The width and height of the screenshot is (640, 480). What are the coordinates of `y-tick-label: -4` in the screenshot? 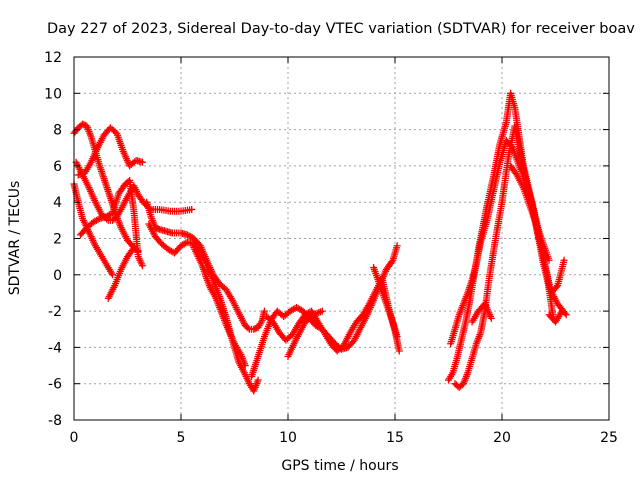 It's located at (55, 348).